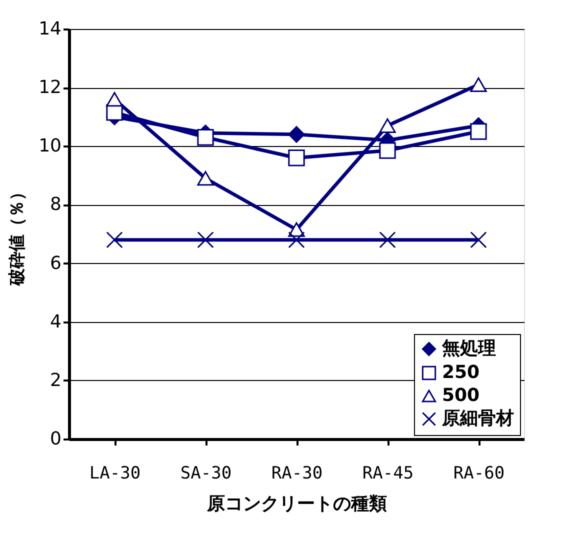 This screenshot has width=574, height=536. Describe the element at coordinates (206, 474) in the screenshot. I see `x-tick-label: SA-30` at that location.